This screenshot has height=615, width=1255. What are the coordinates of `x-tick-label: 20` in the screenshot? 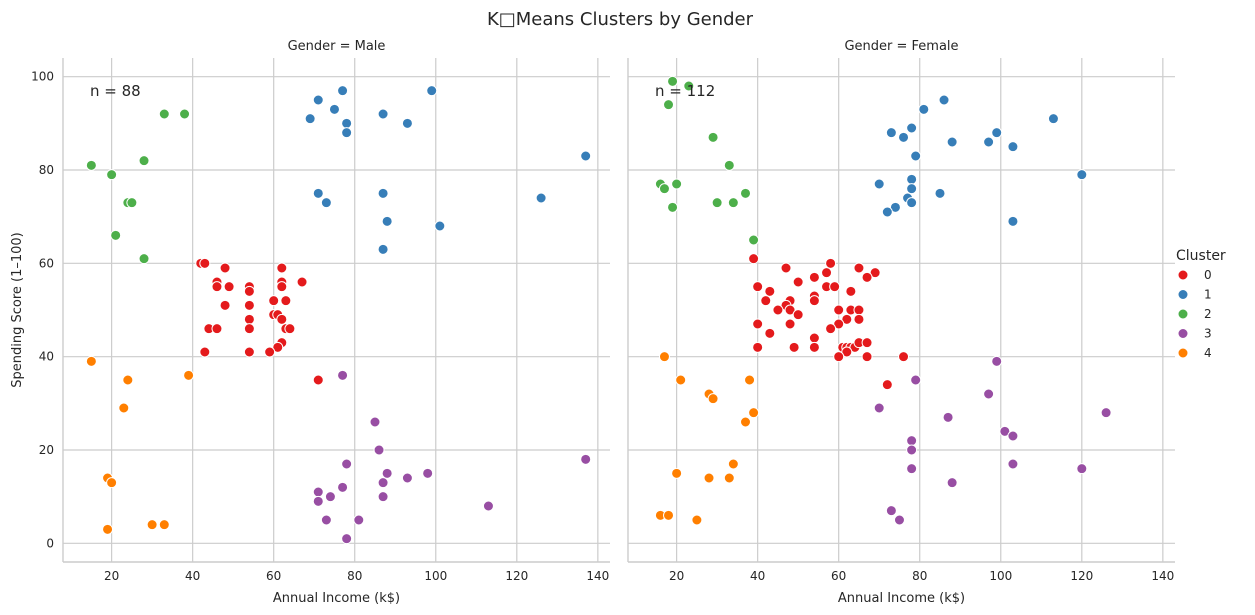 It's located at (676, 576).